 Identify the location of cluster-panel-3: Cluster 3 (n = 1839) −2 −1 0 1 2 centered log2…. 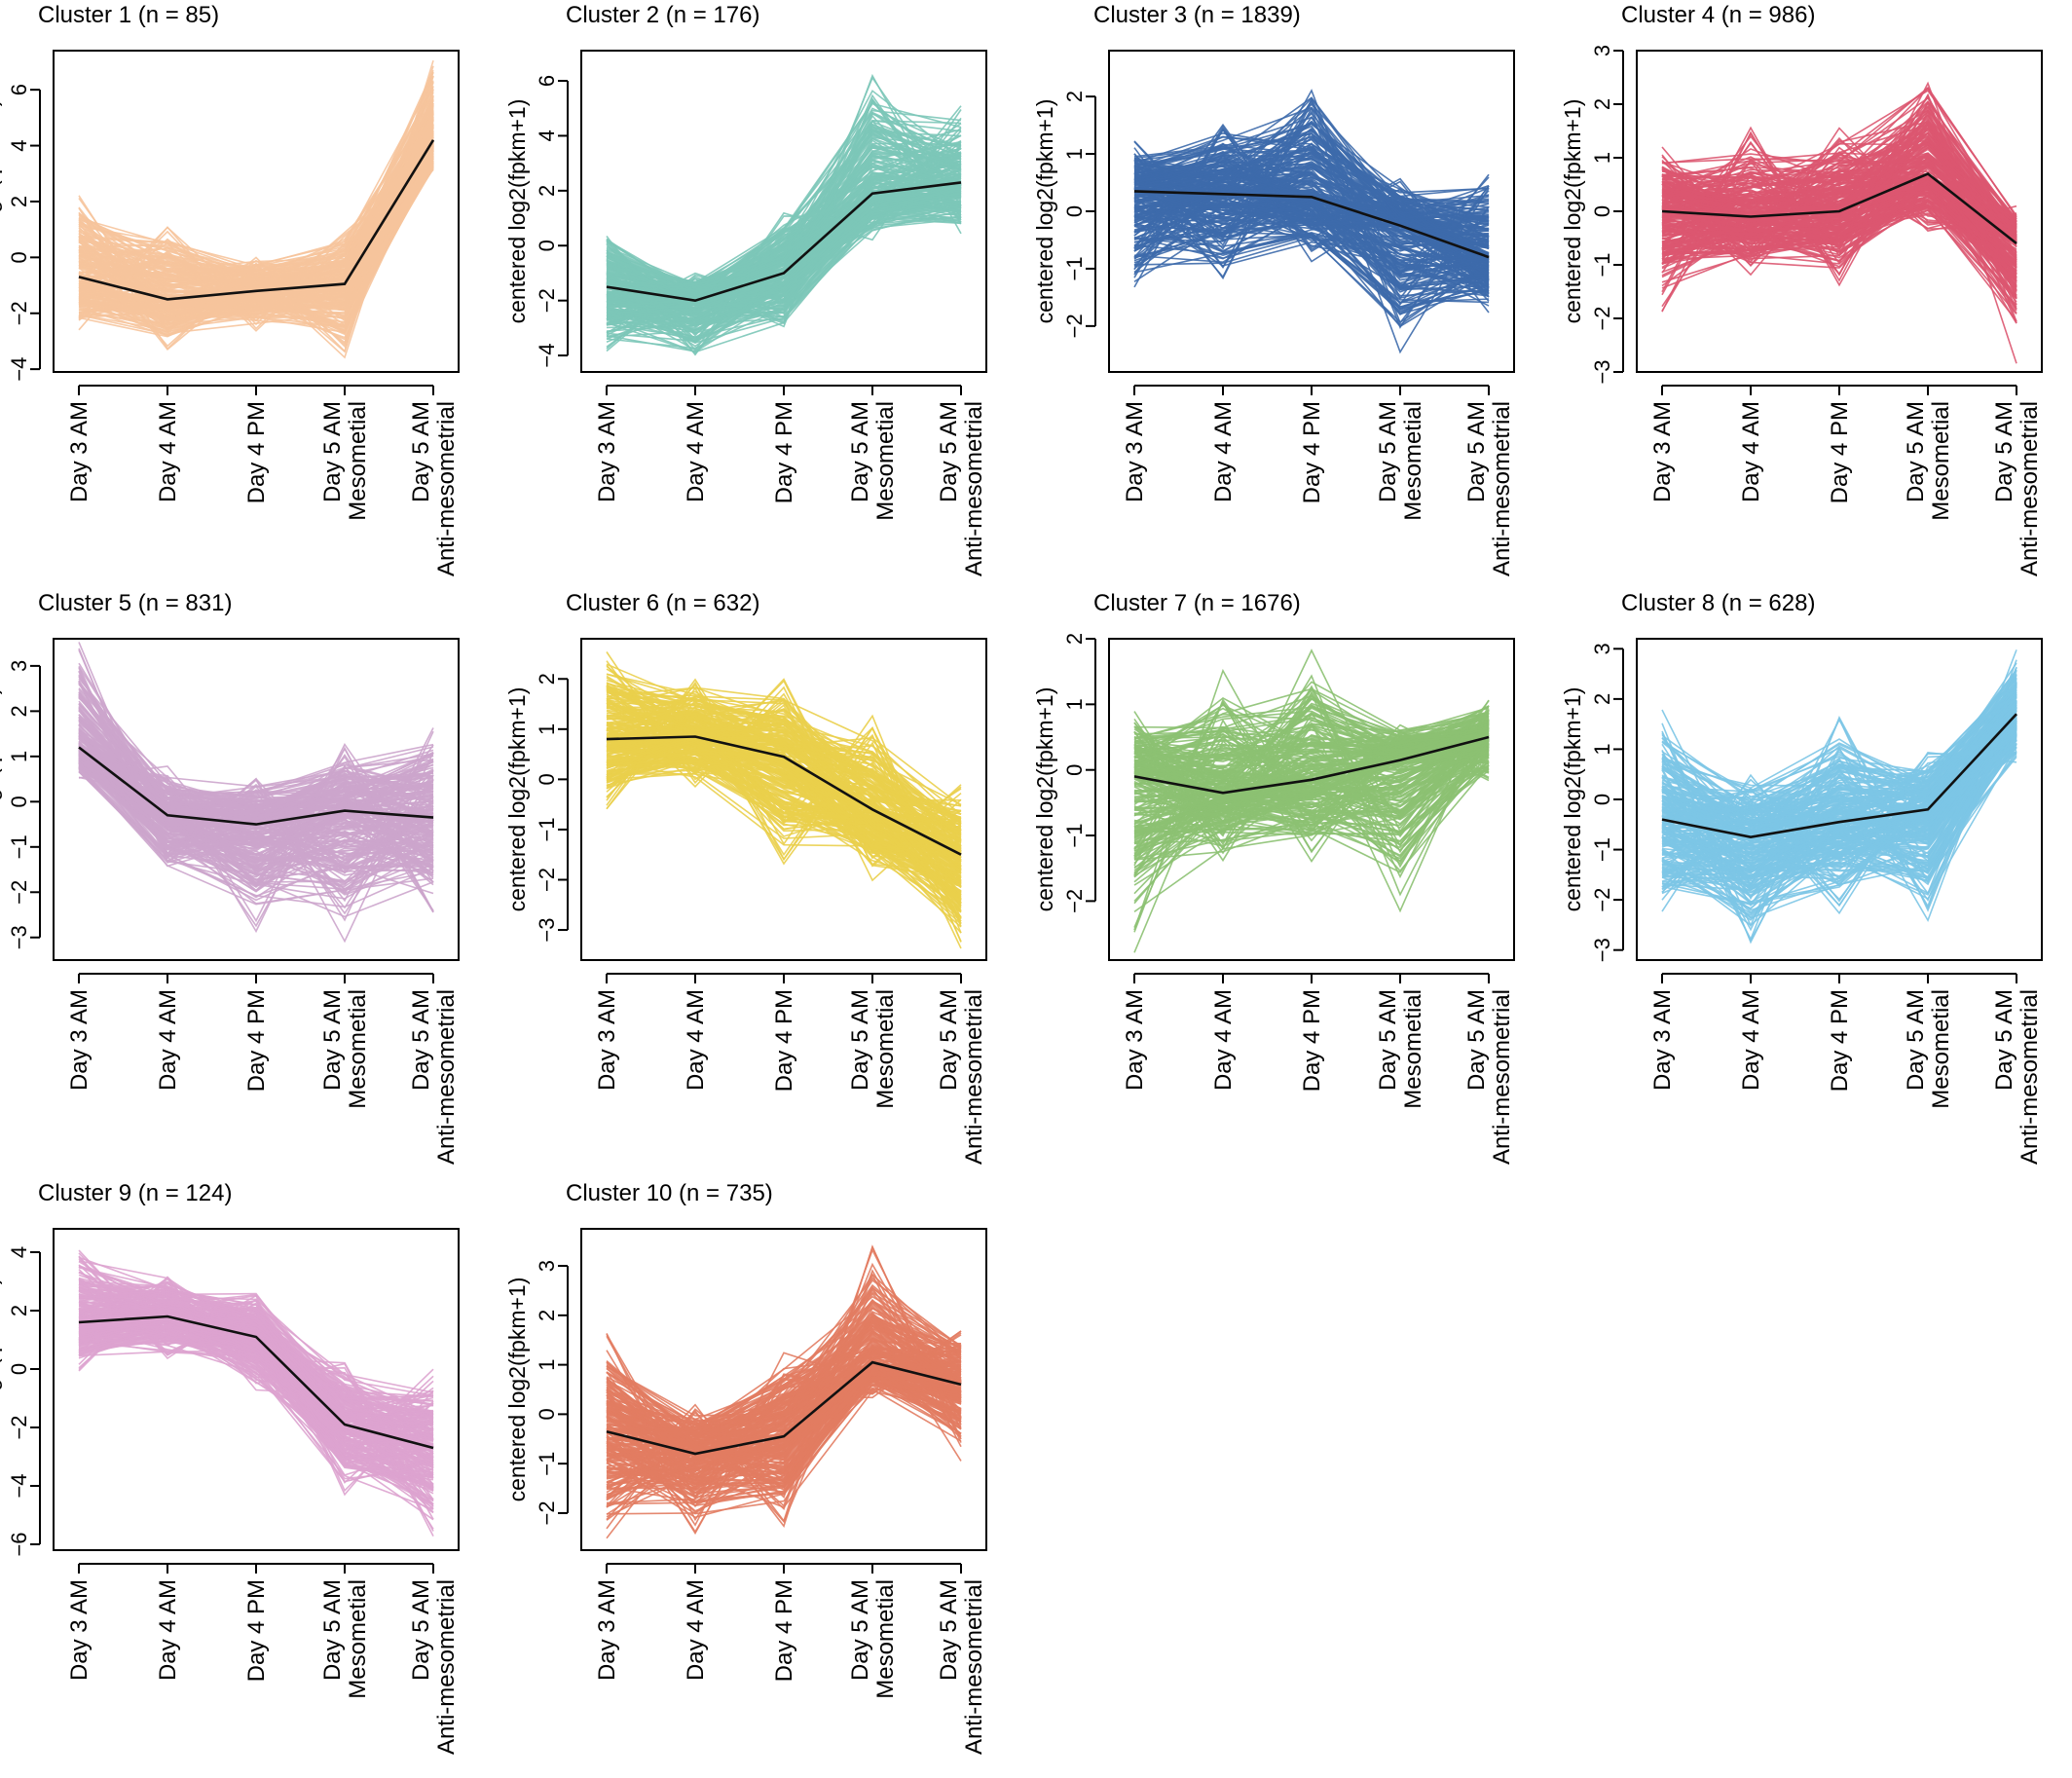
(1273, 289).